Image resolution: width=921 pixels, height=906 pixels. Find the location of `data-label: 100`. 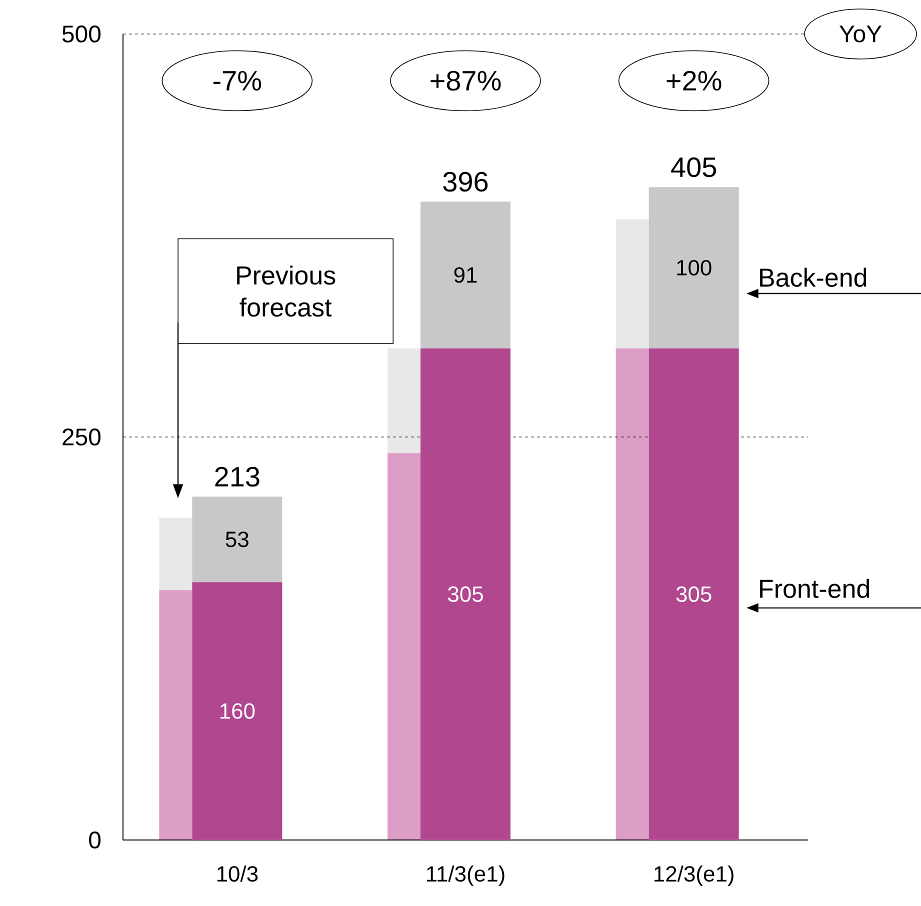

data-label: 100 is located at coordinates (694, 268).